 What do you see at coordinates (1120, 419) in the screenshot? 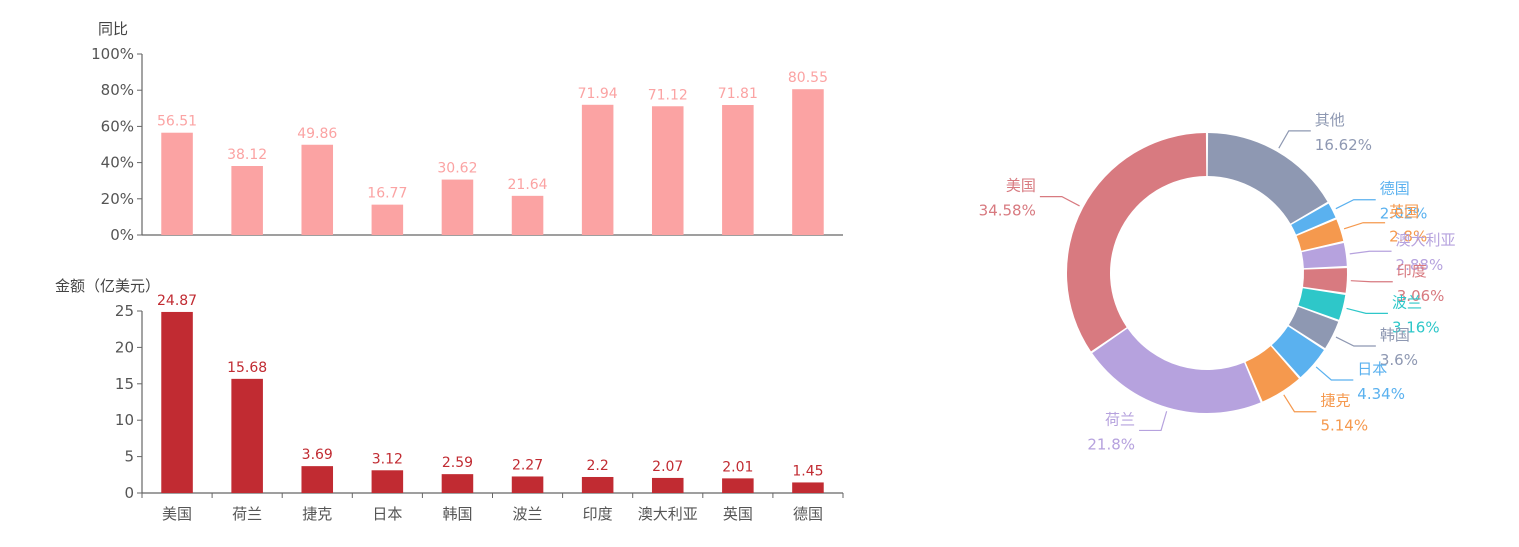
I see `pie-slice-name: 荷兰` at bounding box center [1120, 419].